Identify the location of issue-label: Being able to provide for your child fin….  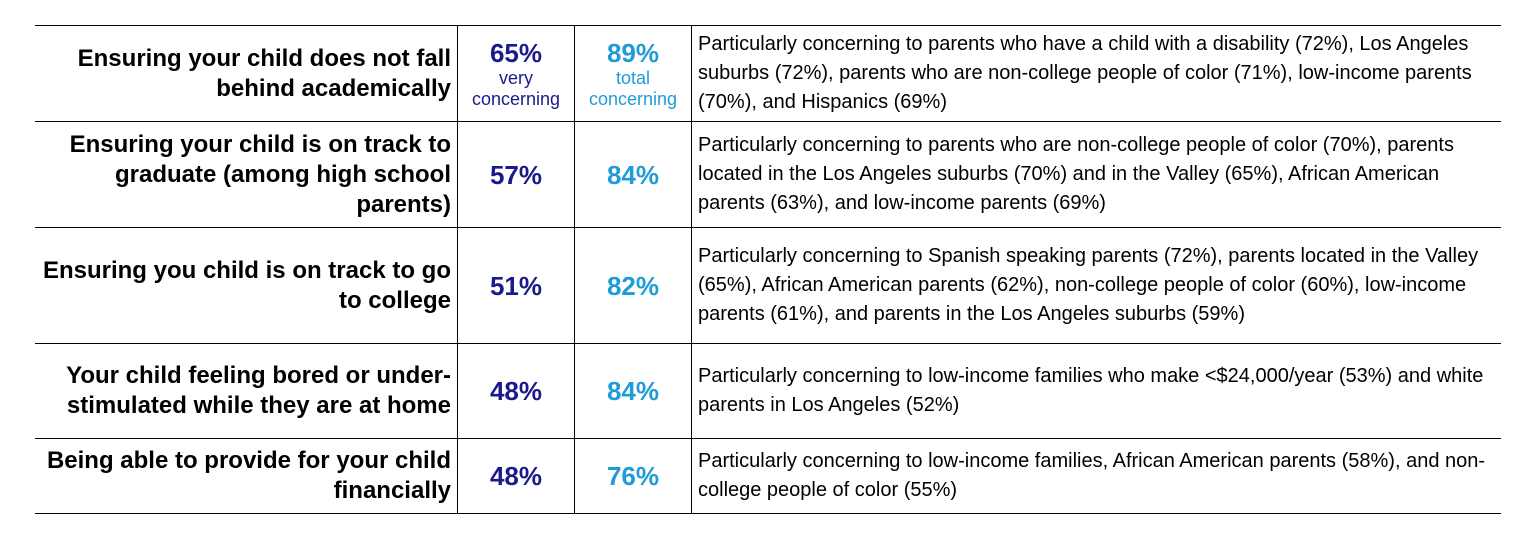
(246, 476).